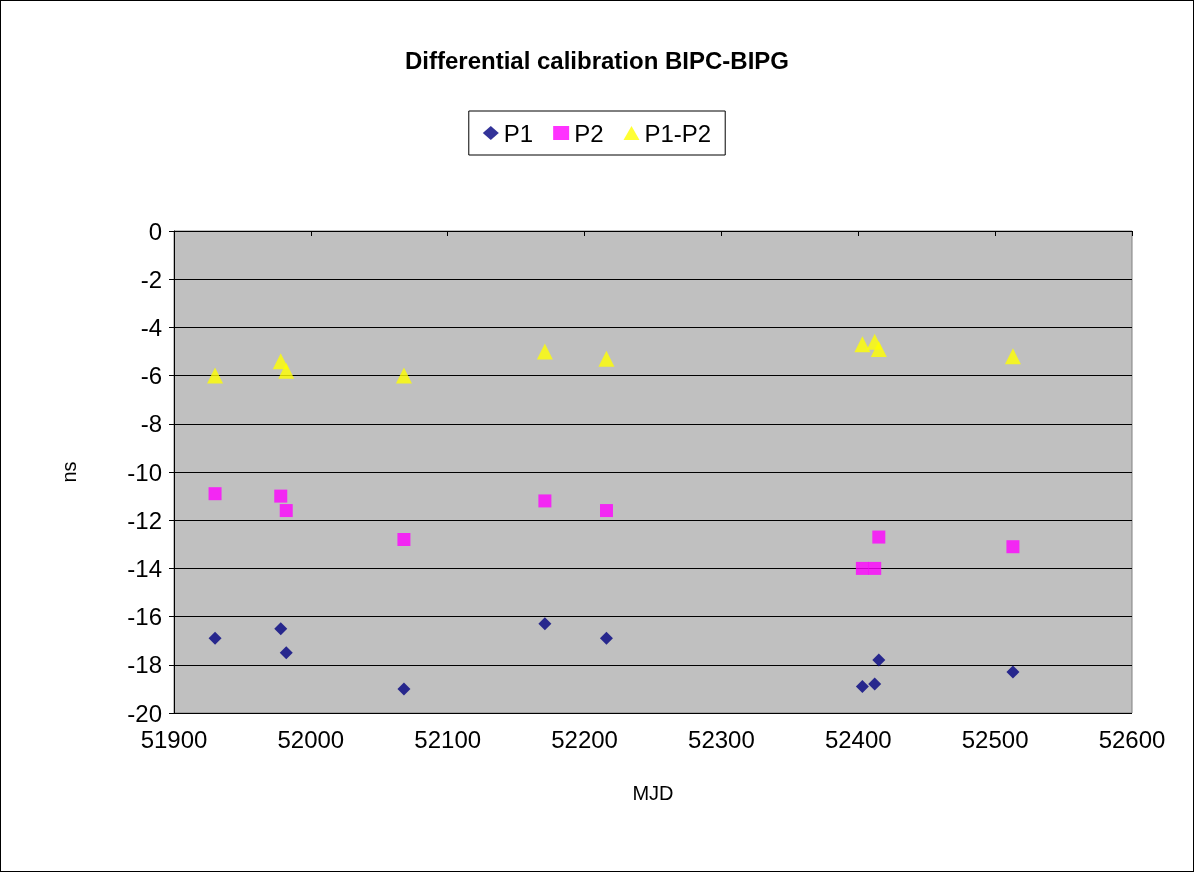 This screenshot has height=872, width=1194. I want to click on x-tick-label: 52000, so click(311, 739).